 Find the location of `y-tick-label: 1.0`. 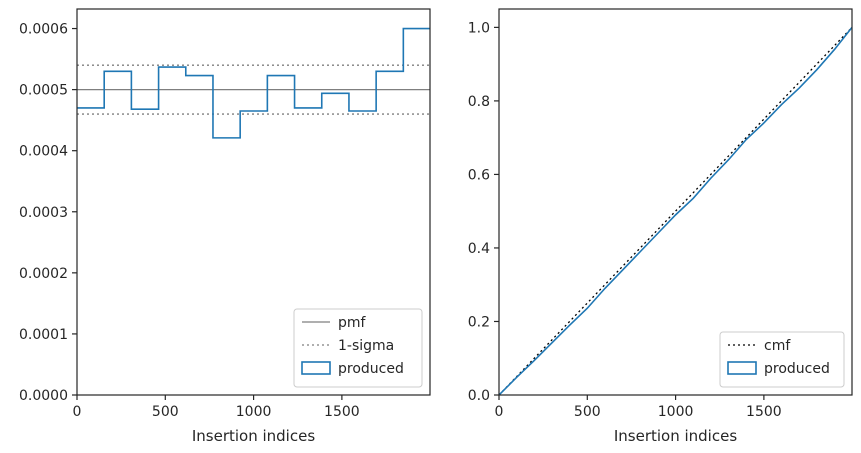

y-tick-label: 1.0 is located at coordinates (479, 28).